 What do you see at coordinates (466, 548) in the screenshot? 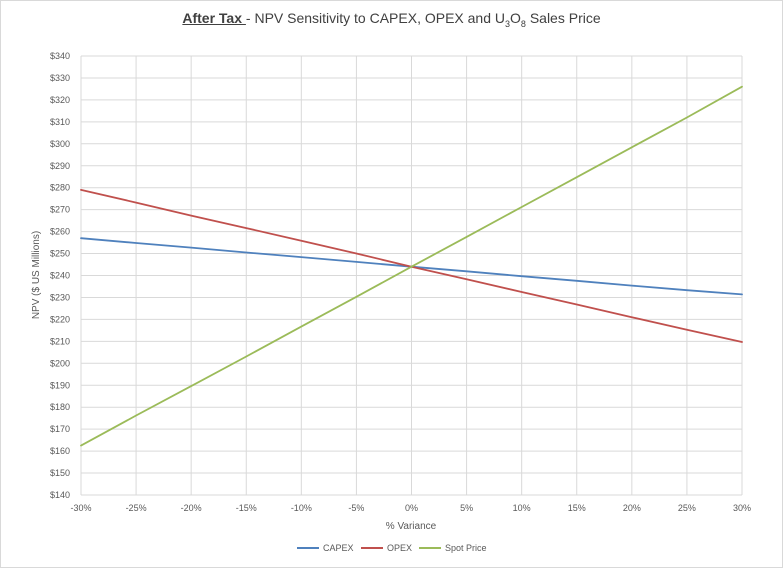
I see `legend-label-spot-price: Spot Price` at bounding box center [466, 548].